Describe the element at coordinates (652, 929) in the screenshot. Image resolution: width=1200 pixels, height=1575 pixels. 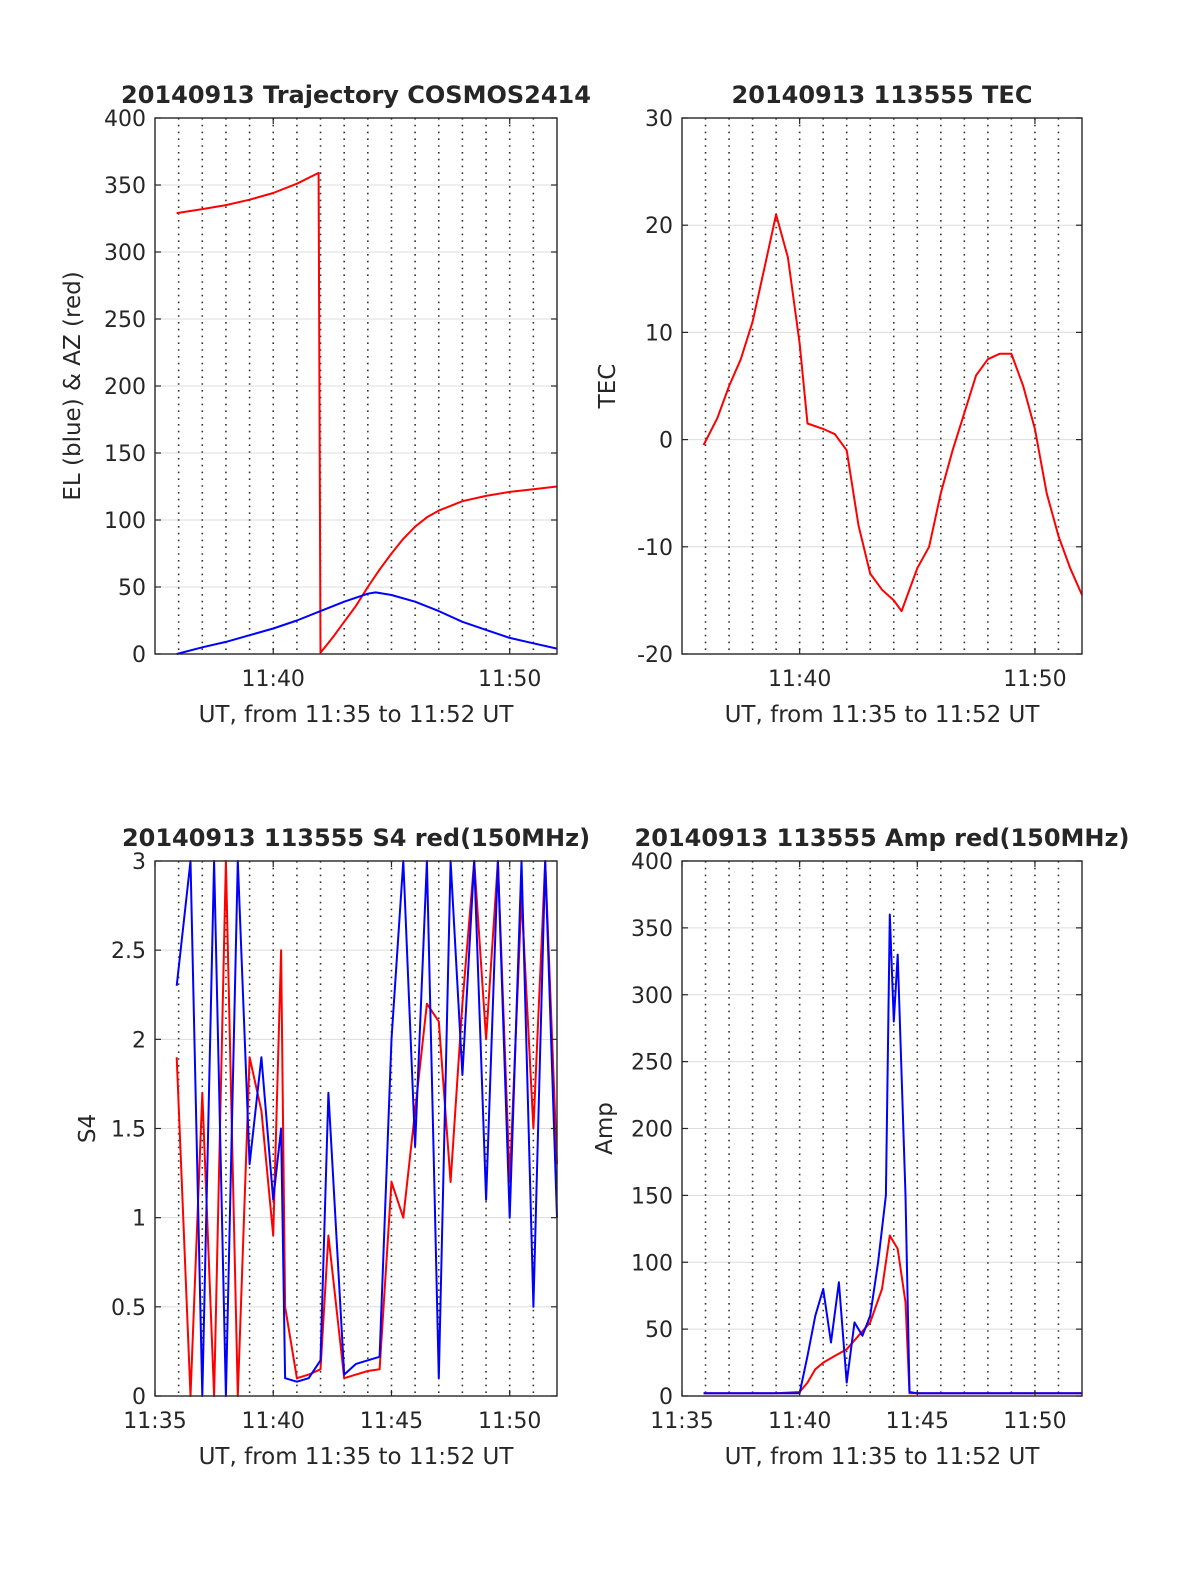
I see `amp-ytick-label: 350` at that location.